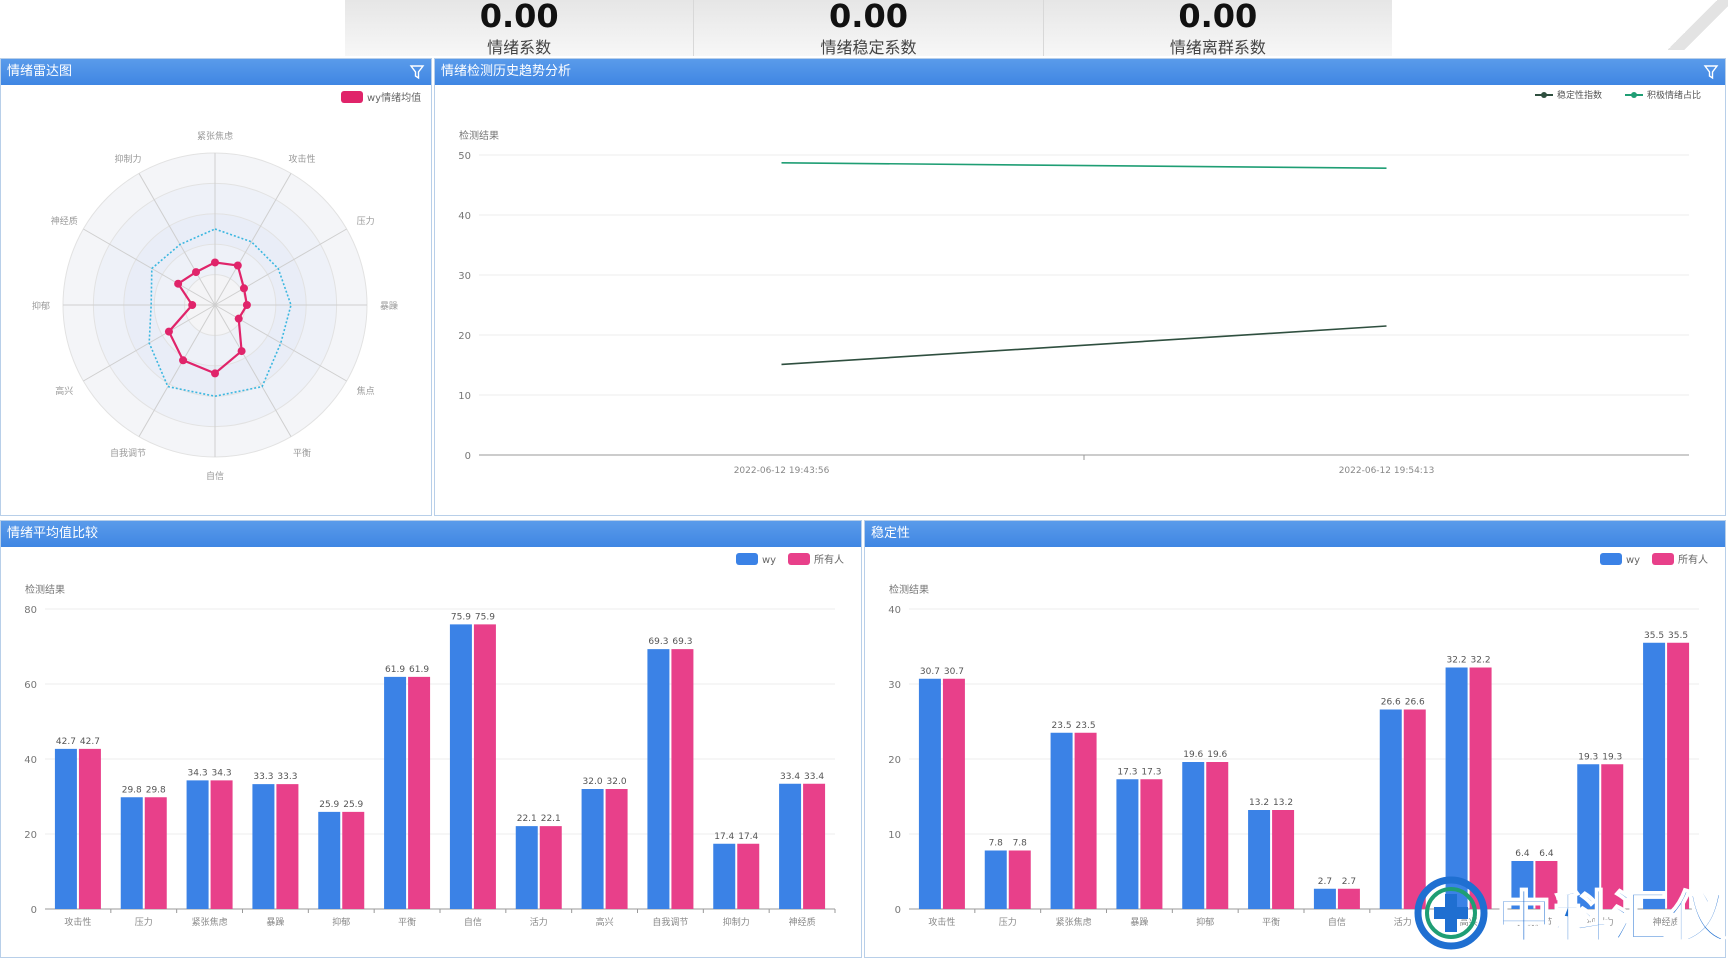 The image size is (1728, 958). Describe the element at coordinates (1325, 882) in the screenshot. I see `data-label: 2.7` at that location.